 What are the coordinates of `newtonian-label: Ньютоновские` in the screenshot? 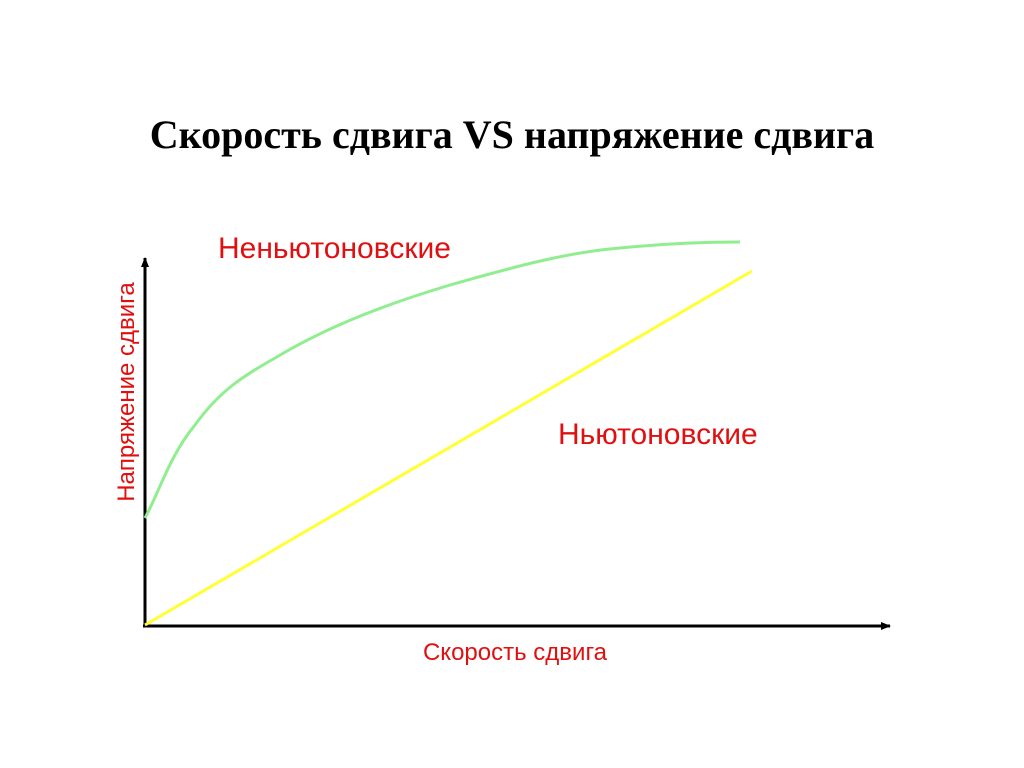 It's located at (658, 434).